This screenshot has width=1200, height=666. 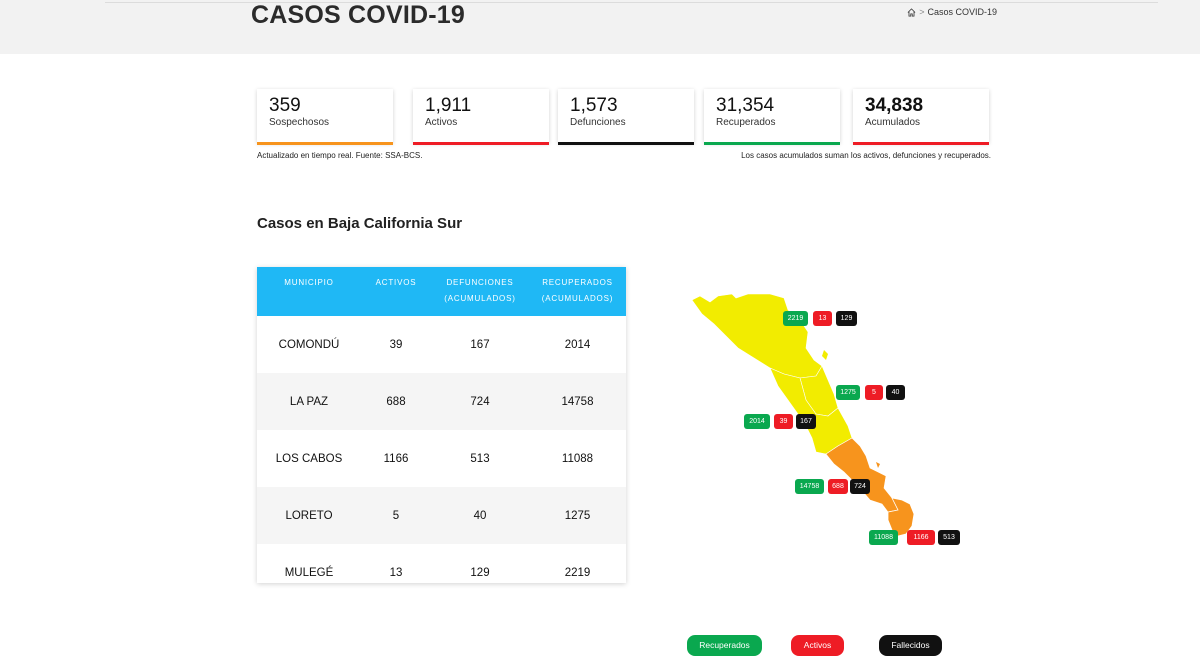 What do you see at coordinates (480, 515) in the screenshot?
I see `cell-defunciones: 40` at bounding box center [480, 515].